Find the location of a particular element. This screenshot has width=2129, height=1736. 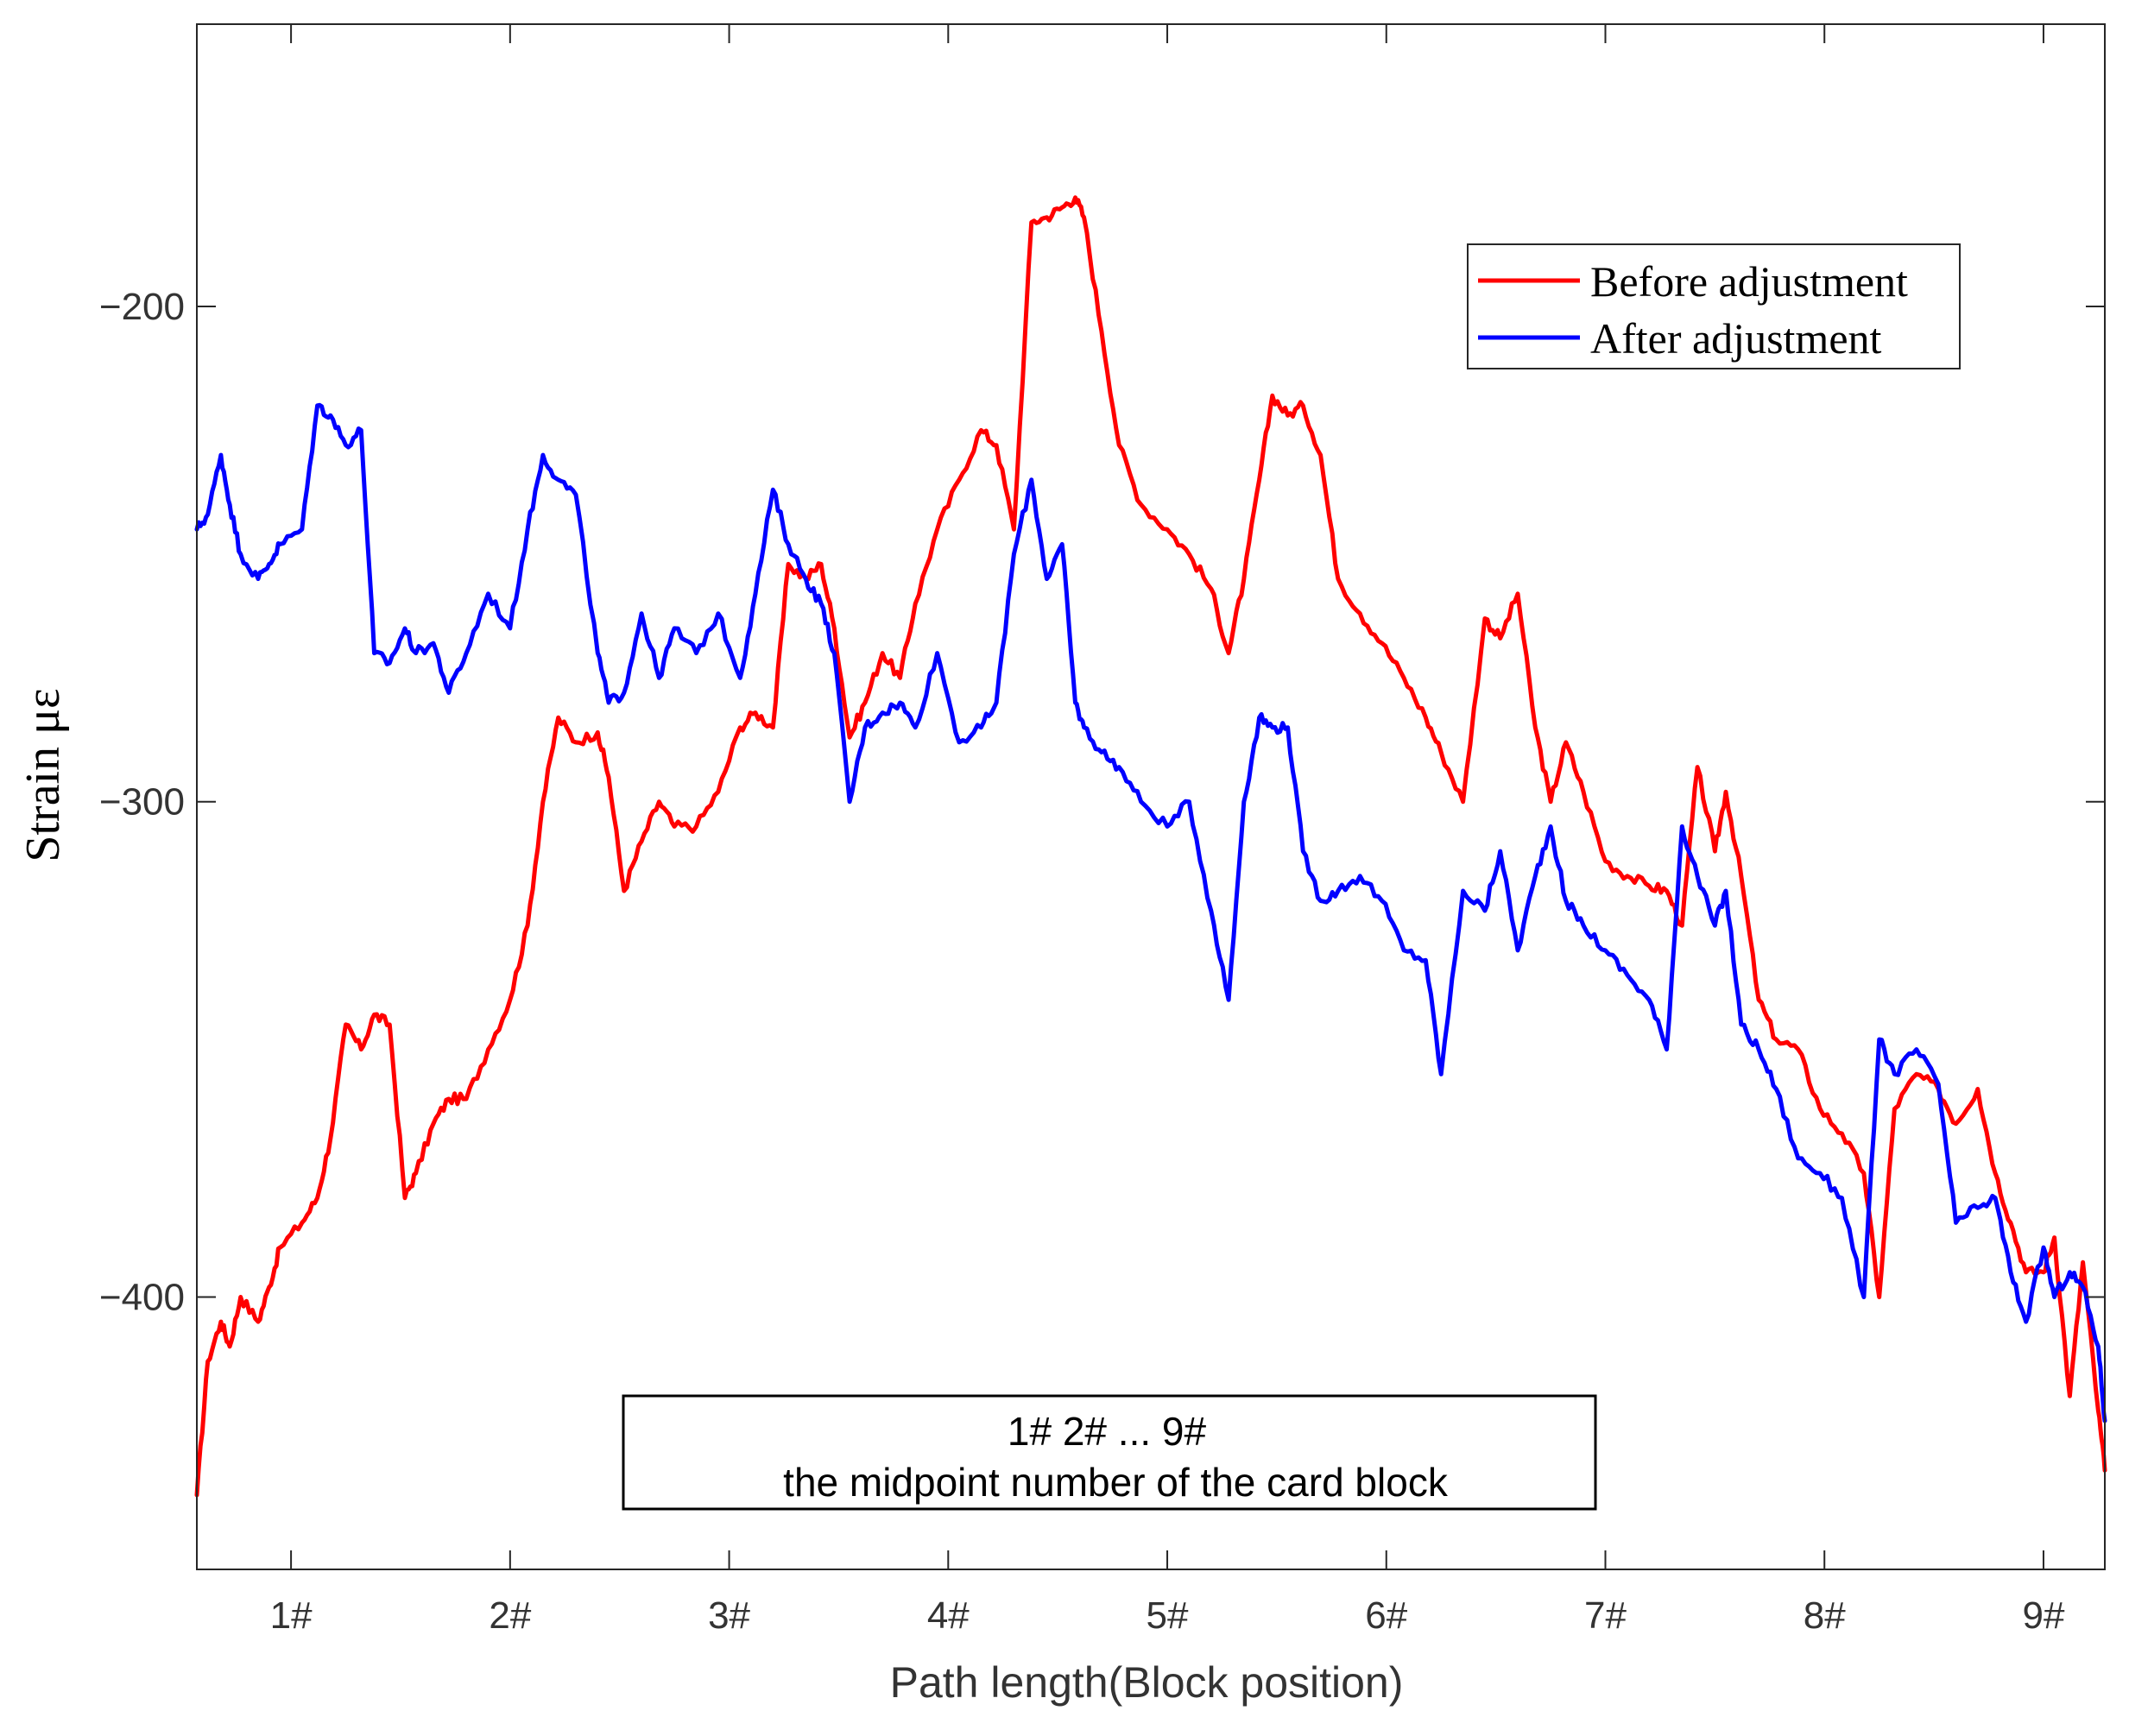

annotation-line-1: 1# 2# ... 9# is located at coordinates (1107, 1431).